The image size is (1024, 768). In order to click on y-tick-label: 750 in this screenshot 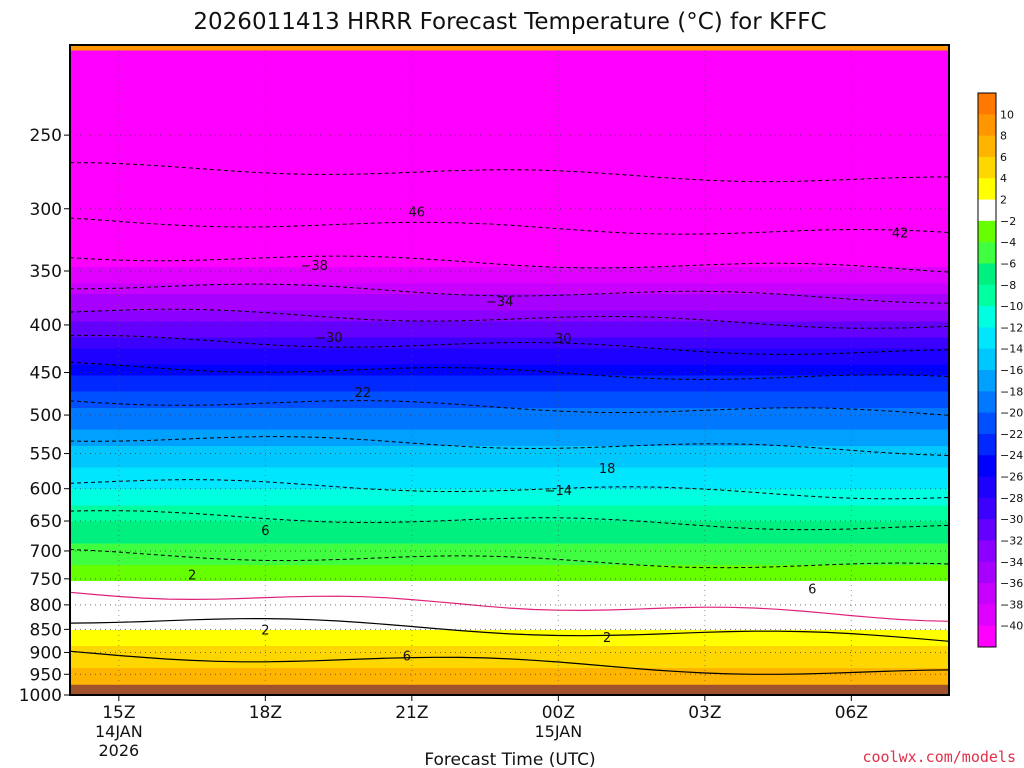, I will do `click(46, 580)`.